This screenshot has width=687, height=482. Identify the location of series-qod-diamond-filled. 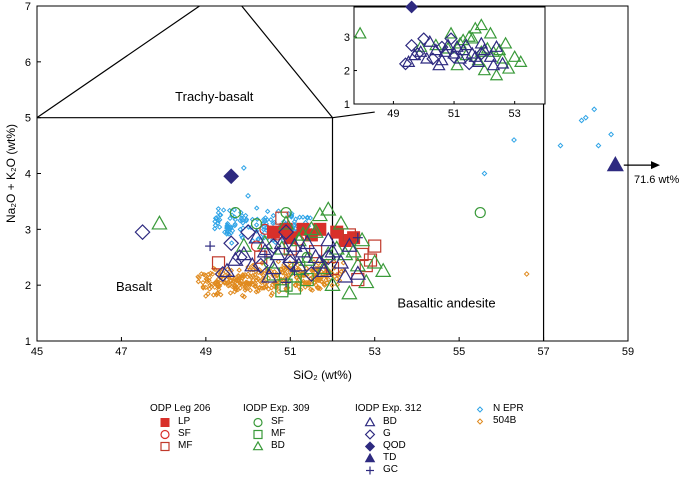
(231, 176).